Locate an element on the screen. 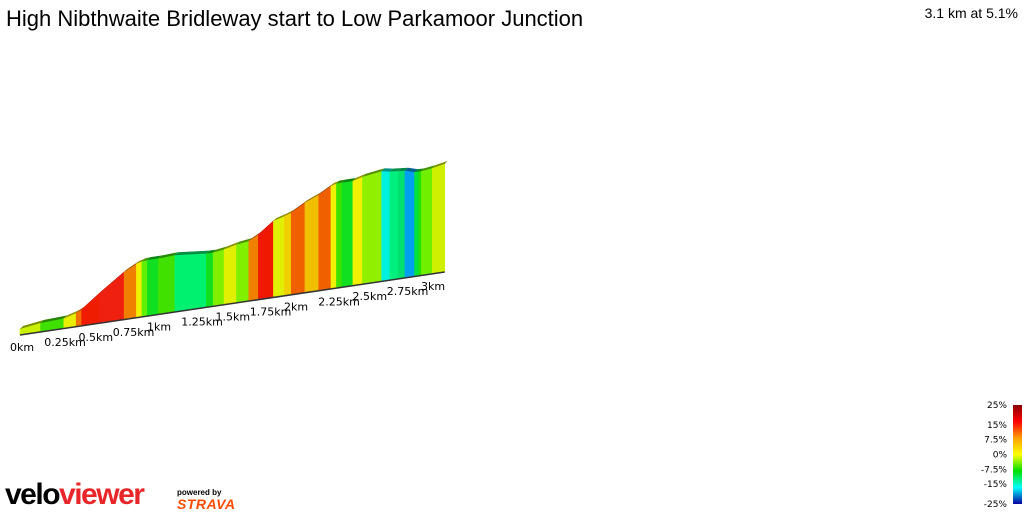 The height and width of the screenshot is (512, 1024). profile-segments is located at coordinates (233, 248).